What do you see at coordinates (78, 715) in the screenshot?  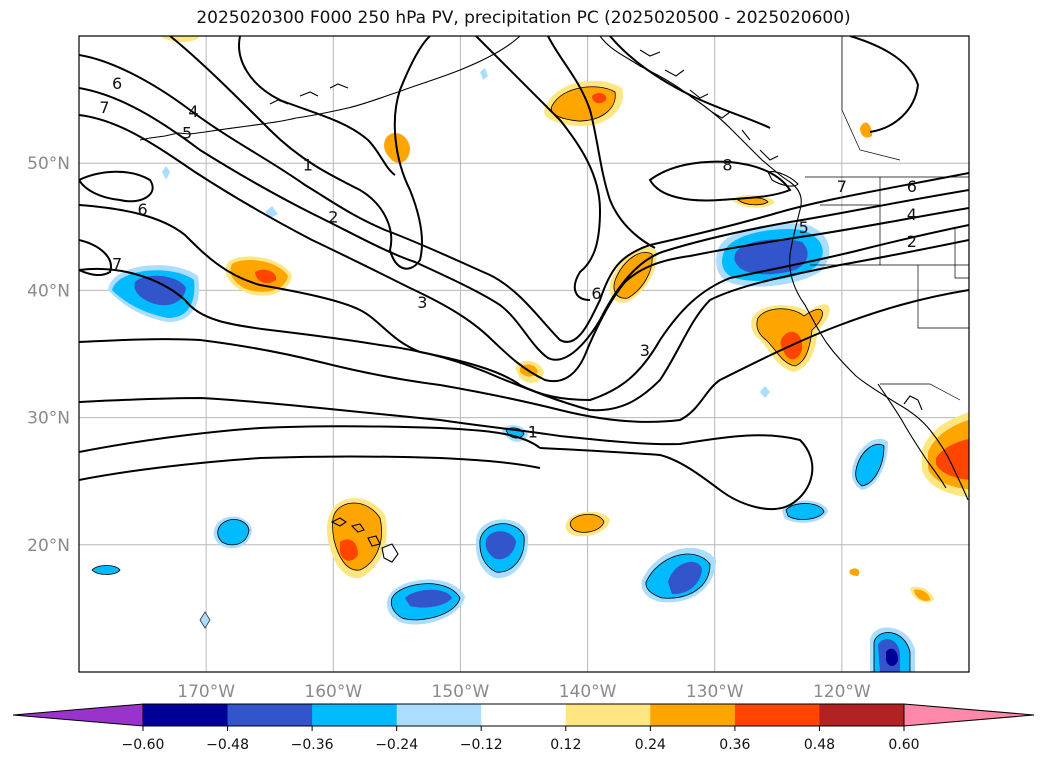 I see `colorbar-extend-low` at bounding box center [78, 715].